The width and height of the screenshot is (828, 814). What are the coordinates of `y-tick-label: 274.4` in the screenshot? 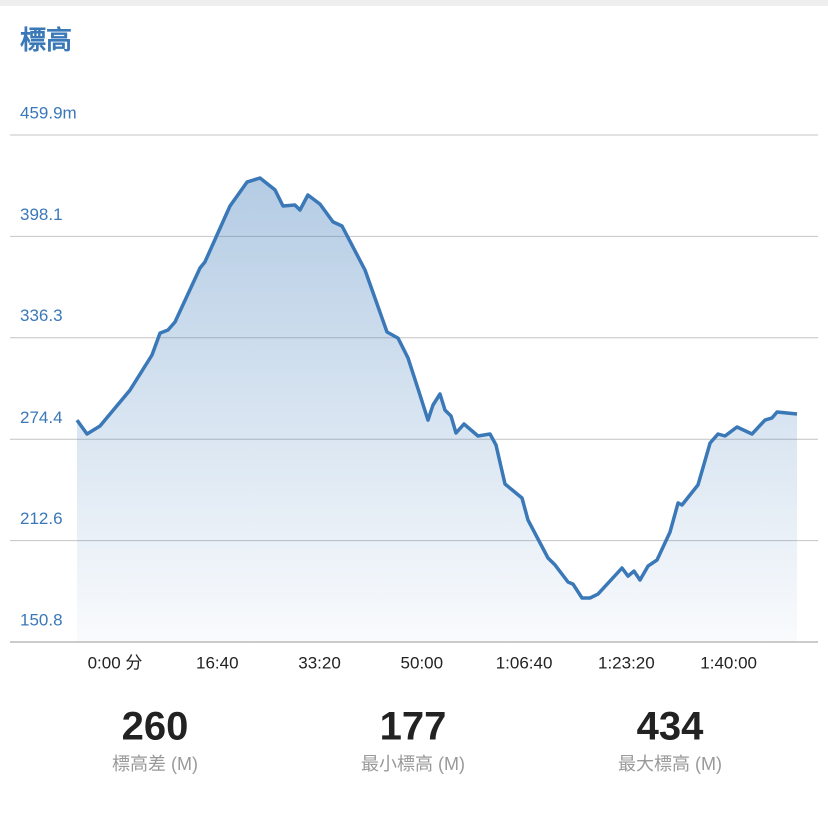 It's located at (41, 417).